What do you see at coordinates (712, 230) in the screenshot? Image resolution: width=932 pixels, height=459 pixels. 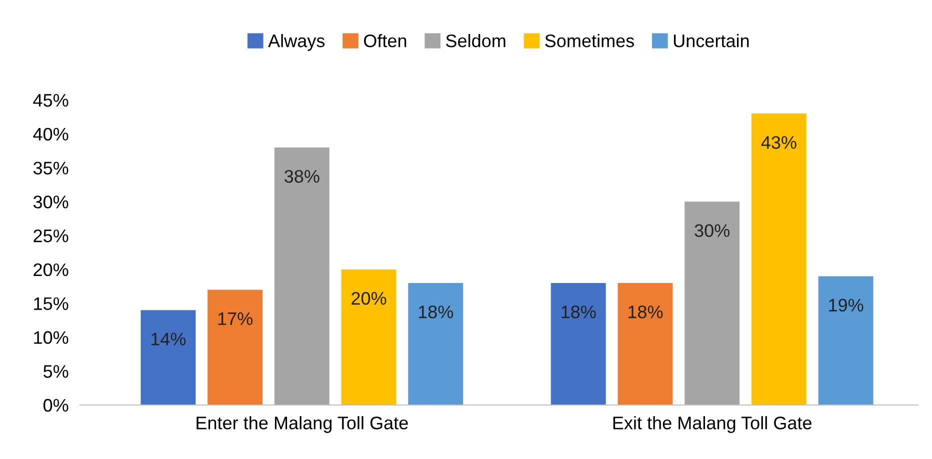 I see `data-label: 30%` at bounding box center [712, 230].